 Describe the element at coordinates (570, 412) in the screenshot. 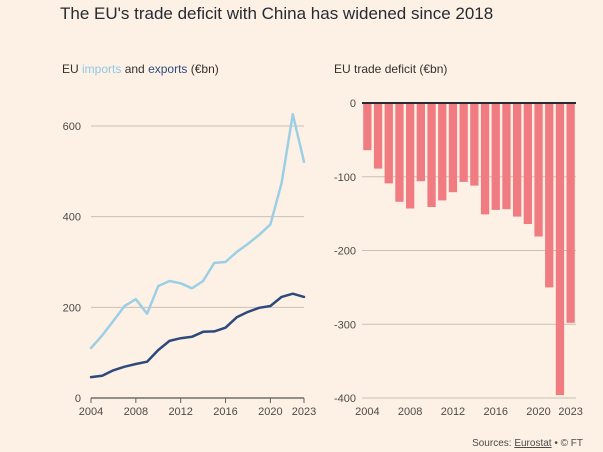

I see `bar-chart-x-tick-2023: 2023` at that location.